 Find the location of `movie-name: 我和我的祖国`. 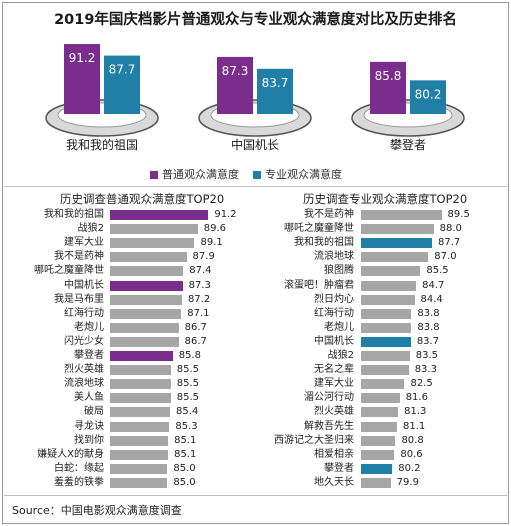

movie-name: 我和我的祖国 is located at coordinates (101, 145).